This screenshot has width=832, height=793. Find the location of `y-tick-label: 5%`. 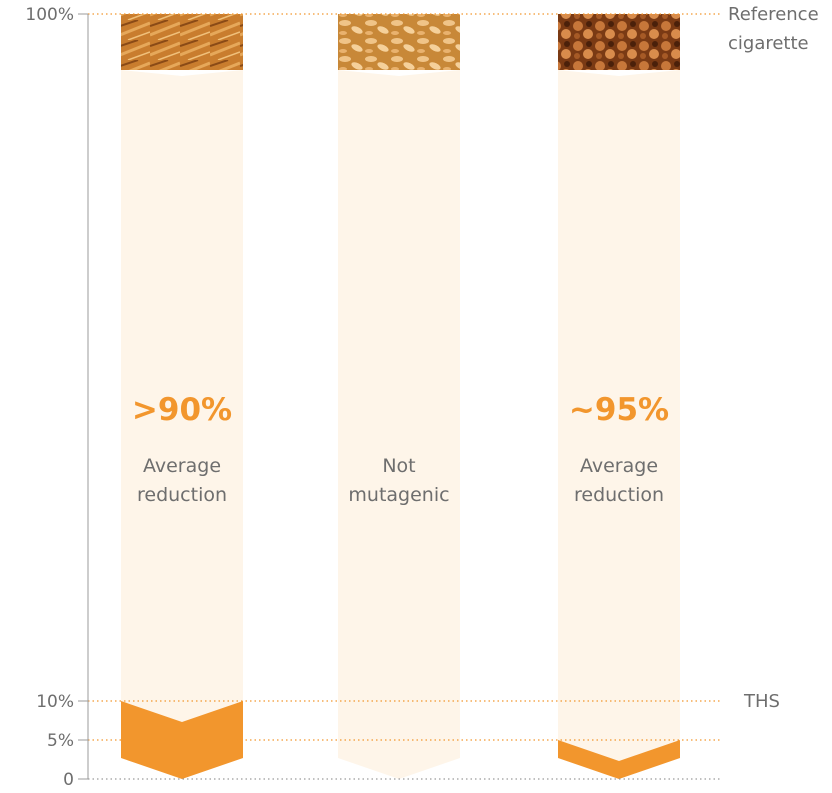

y-tick-label: 5% is located at coordinates (60, 741).